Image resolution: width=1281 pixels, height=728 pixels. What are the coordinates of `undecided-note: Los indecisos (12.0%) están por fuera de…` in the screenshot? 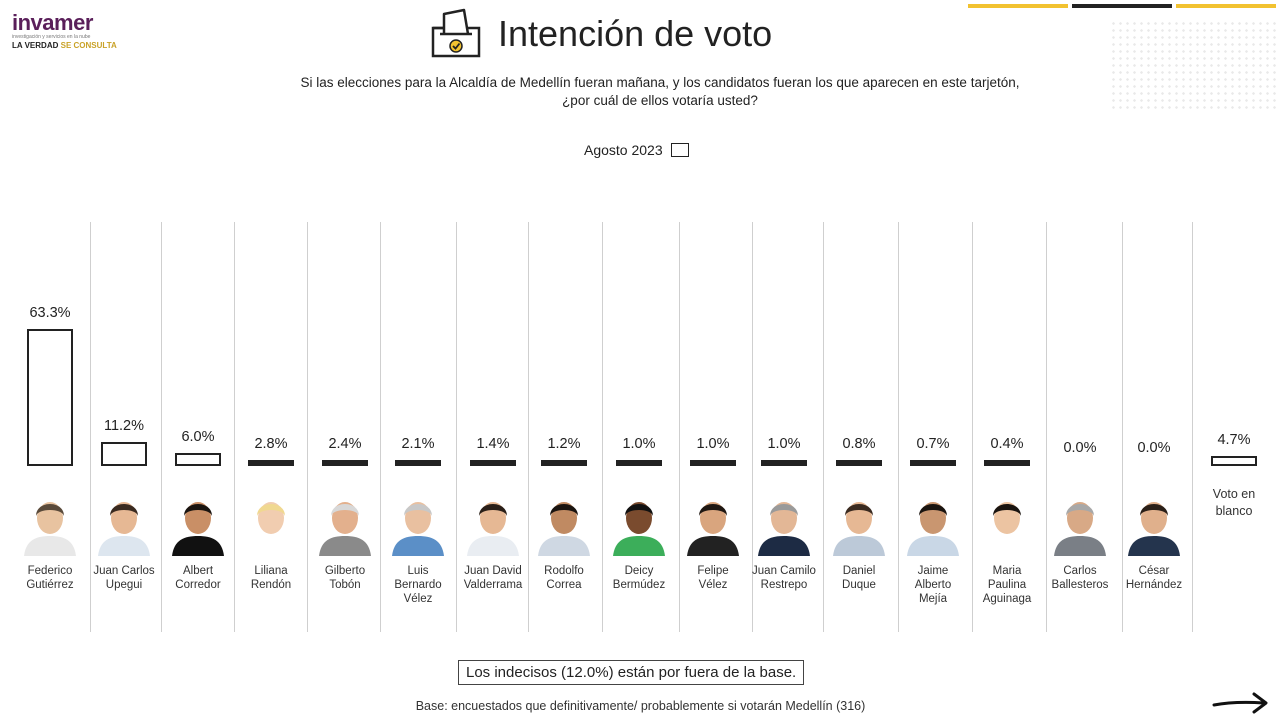 It's located at (631, 672).